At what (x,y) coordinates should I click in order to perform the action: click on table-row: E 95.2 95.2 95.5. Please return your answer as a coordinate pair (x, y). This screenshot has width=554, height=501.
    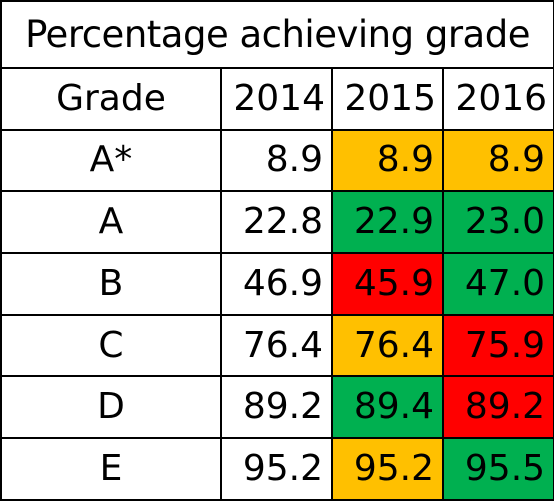
    Looking at the image, I should click on (277, 469).